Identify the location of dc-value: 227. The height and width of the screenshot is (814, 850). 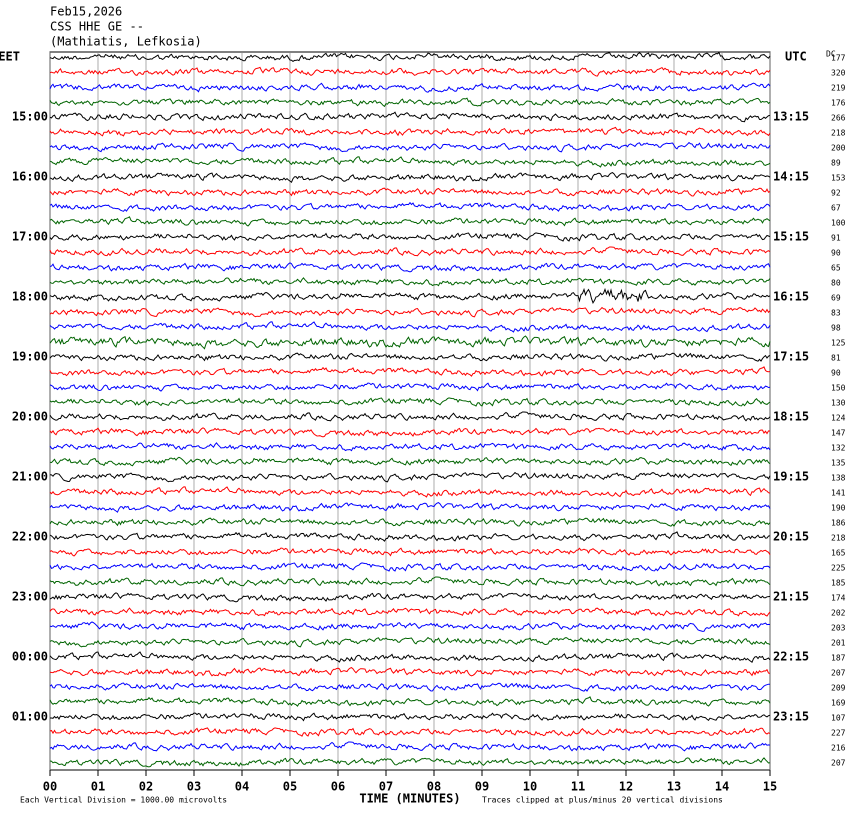
(838, 733).